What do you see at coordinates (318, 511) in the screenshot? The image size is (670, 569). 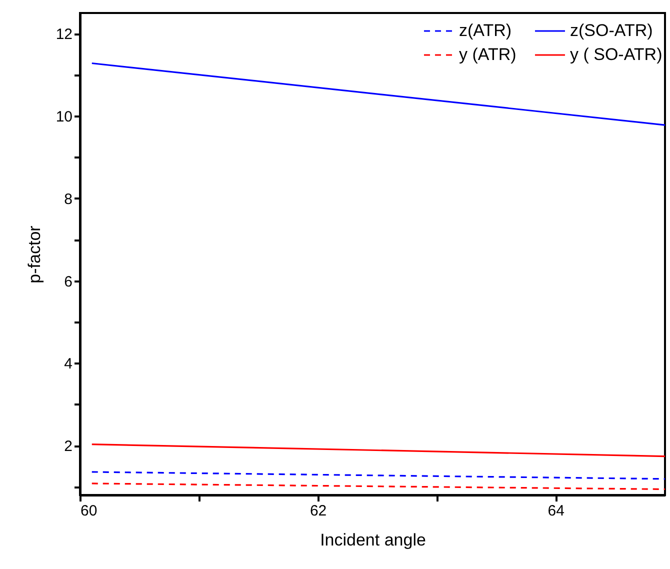 I see `x-tick-label: 62` at bounding box center [318, 511].